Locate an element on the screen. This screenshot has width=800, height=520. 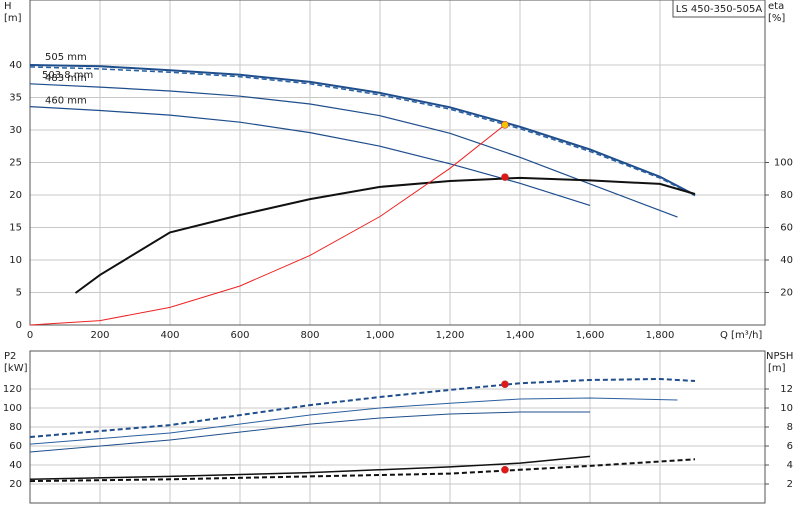
curve-label: 460 mm is located at coordinates (66, 101).